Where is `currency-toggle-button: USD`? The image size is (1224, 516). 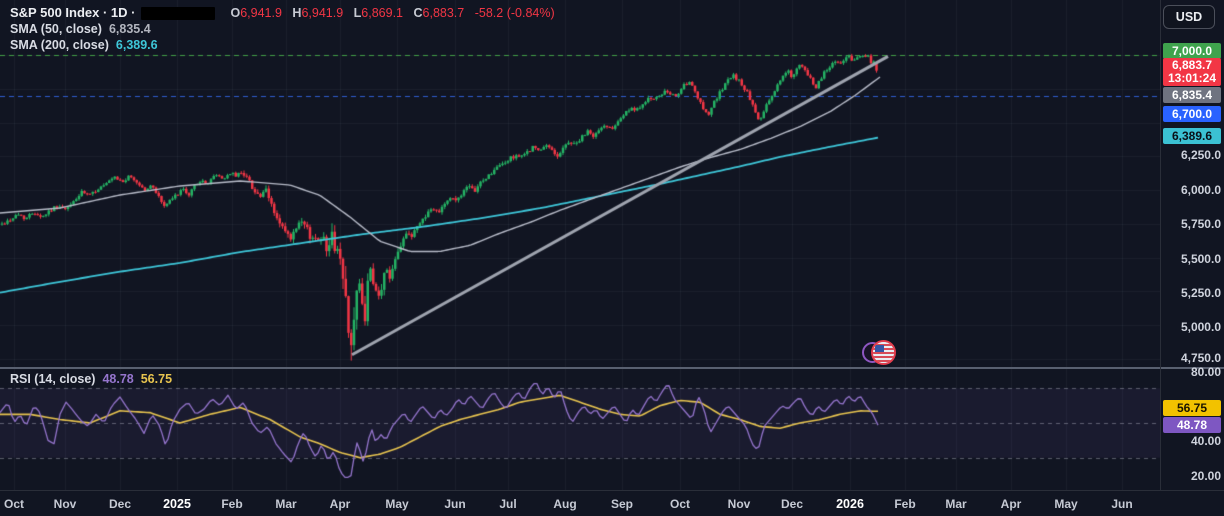
currency-toggle-button: USD is located at coordinates (1189, 17).